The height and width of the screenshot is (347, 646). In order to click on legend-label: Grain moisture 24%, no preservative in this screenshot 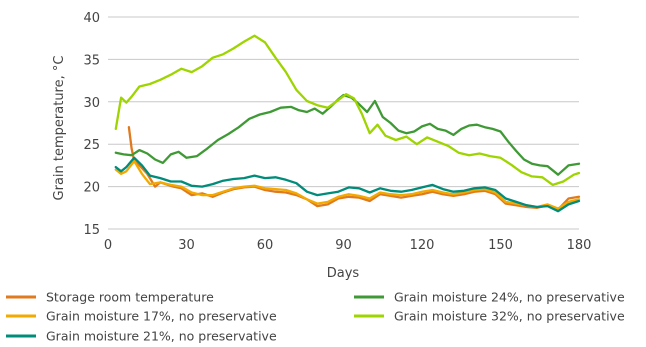, I will do `click(509, 297)`.